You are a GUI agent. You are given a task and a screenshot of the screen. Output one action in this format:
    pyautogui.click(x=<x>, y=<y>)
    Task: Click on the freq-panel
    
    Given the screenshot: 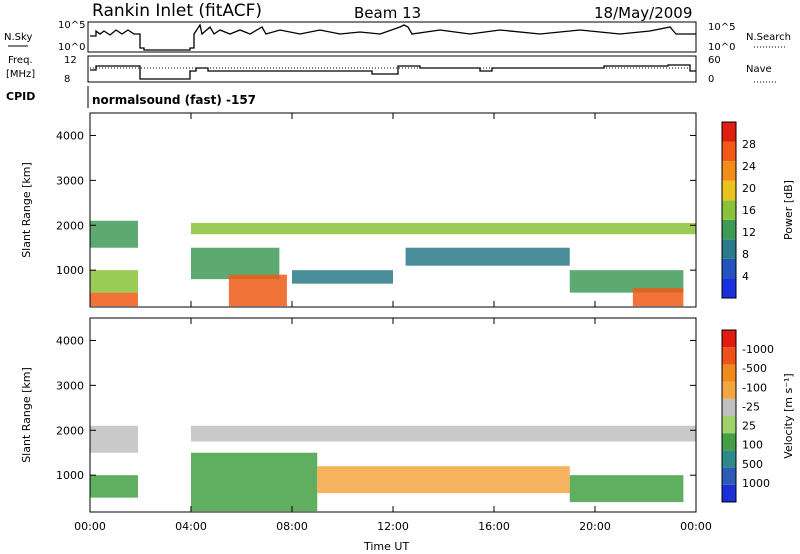 What is the action you would take?
    pyautogui.click(x=392, y=69)
    